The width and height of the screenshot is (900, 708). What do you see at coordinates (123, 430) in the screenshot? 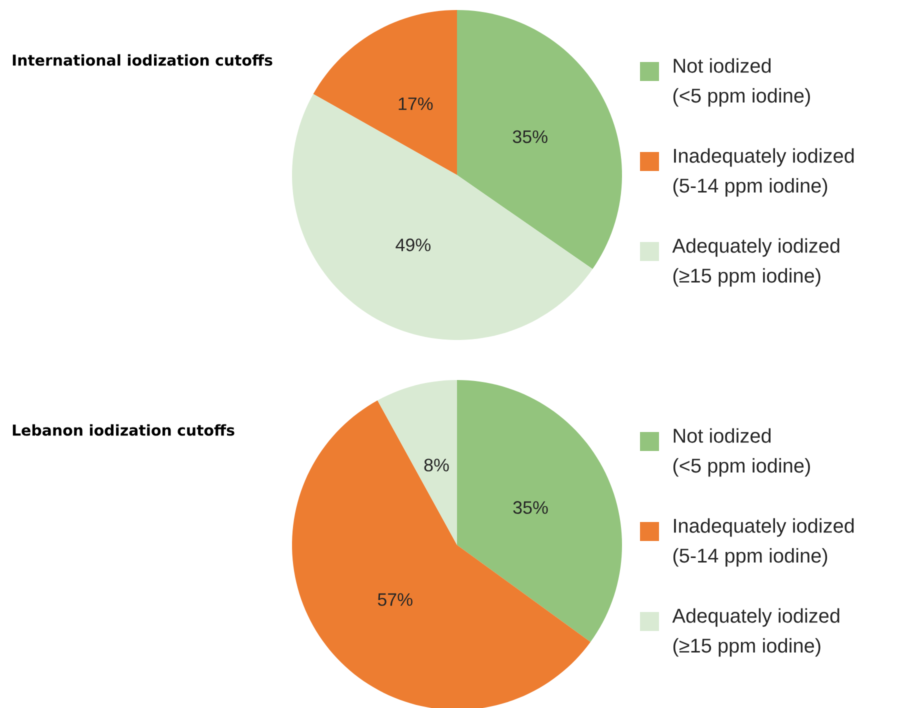
I see `text: Lebanon iodization cutoffs` at bounding box center [123, 430].